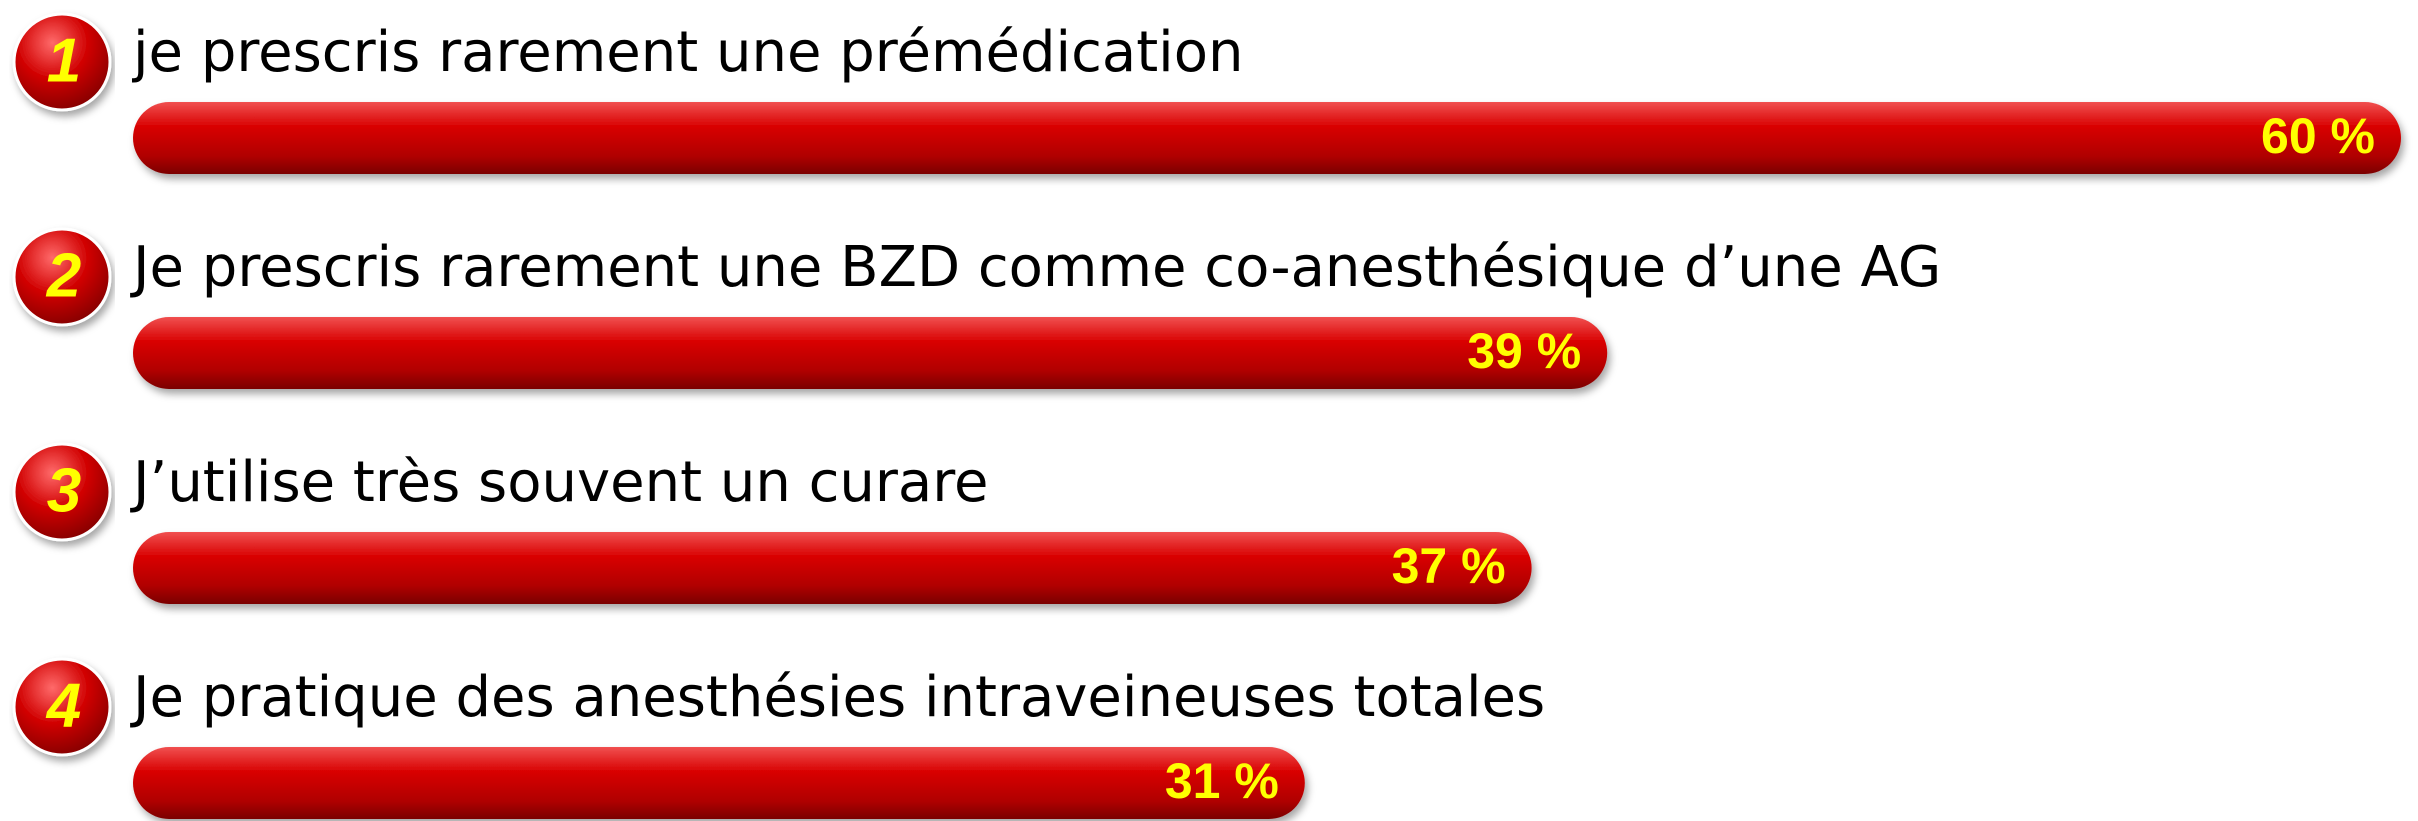  Describe the element at coordinates (1222, 781) in the screenshot. I see `value-label: 31 %` at that location.